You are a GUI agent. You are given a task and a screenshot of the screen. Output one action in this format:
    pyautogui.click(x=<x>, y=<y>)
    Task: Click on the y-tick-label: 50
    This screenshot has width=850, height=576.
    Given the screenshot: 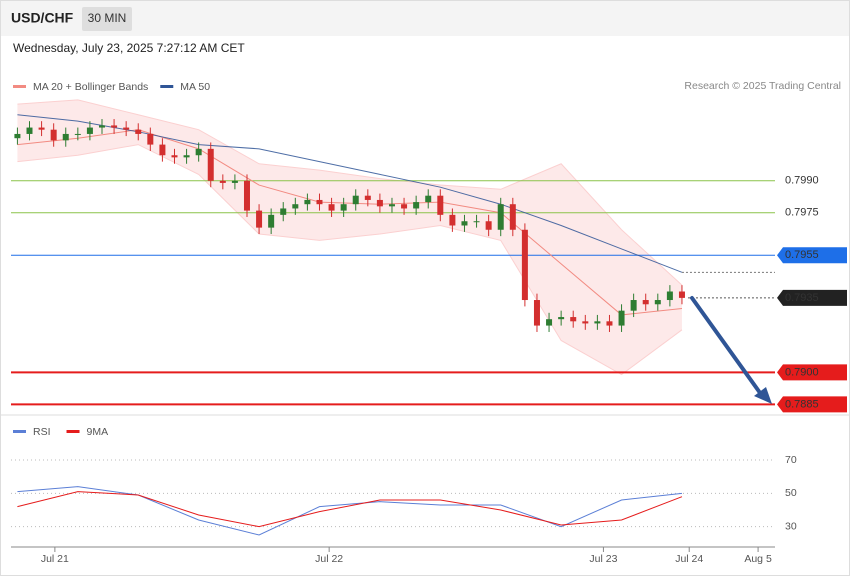 What is the action you would take?
    pyautogui.click(x=791, y=493)
    